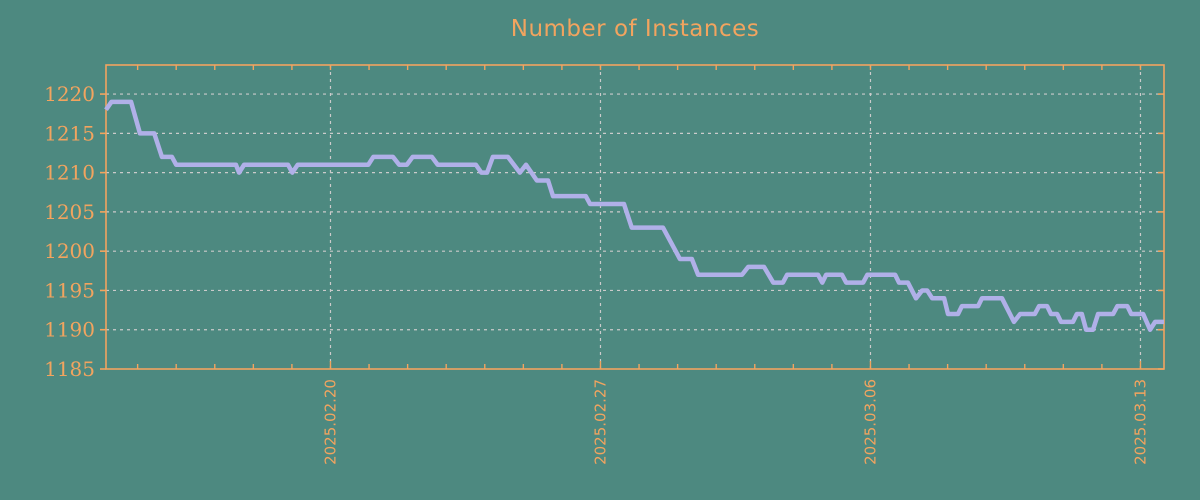  I want to click on y-tick-label: 1215, so click(69, 133).